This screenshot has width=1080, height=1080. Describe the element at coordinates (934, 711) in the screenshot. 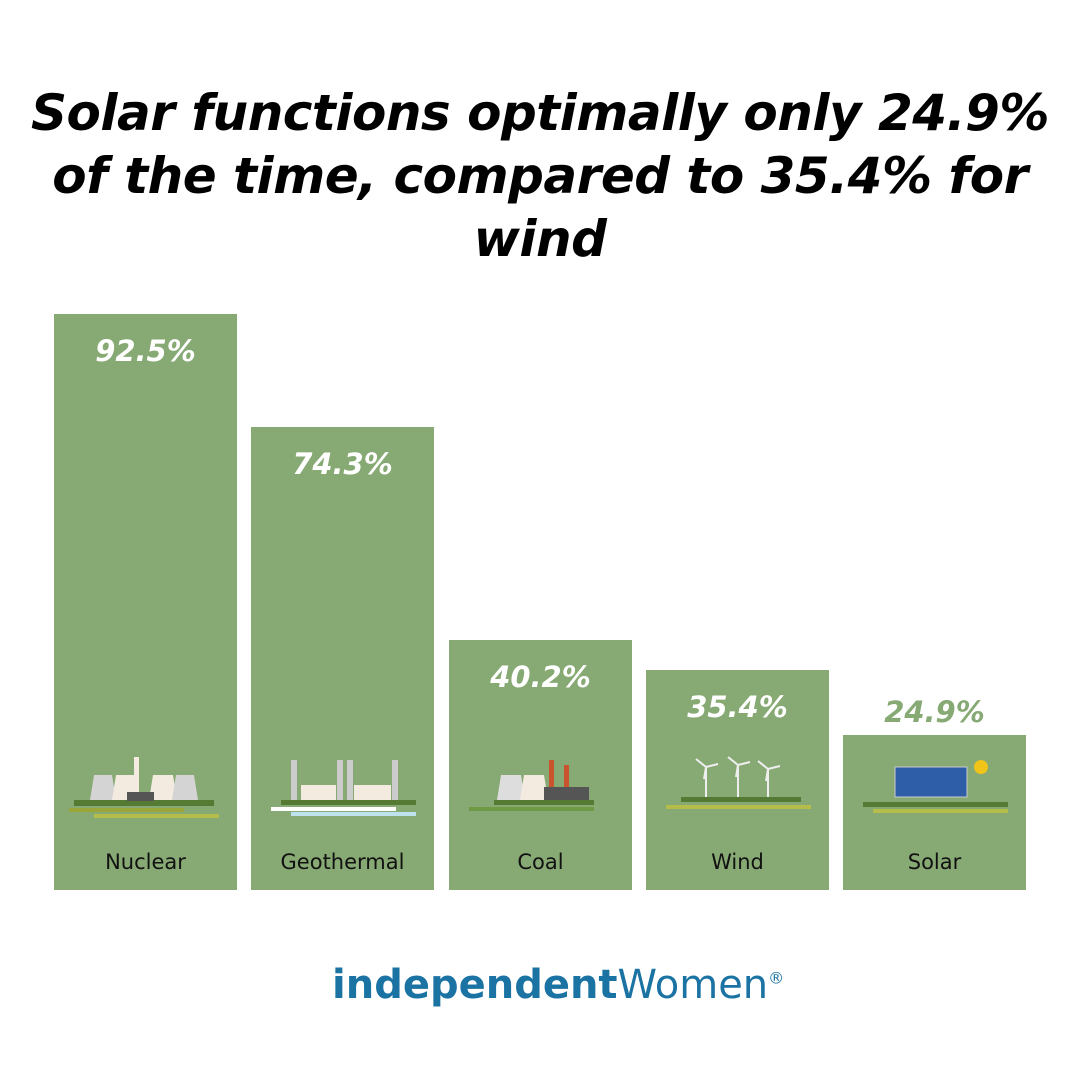

I see `data-label: 24.9%` at that location.